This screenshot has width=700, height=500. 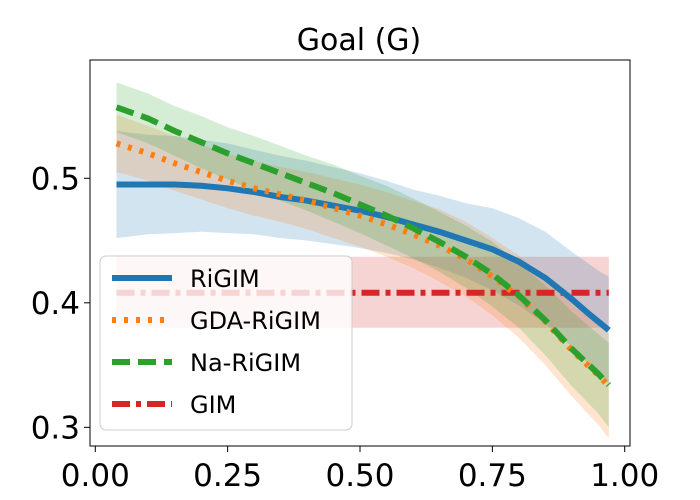 What do you see at coordinates (55, 304) in the screenshot?
I see `y-tick-label: 0.4` at bounding box center [55, 304].